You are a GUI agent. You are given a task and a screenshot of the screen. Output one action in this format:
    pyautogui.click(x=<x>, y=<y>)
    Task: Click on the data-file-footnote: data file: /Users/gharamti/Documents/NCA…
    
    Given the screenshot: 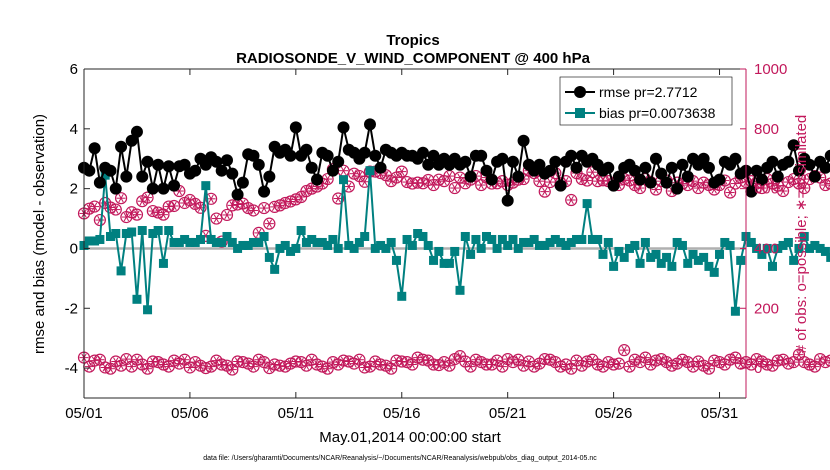 What is the action you would take?
    pyautogui.click(x=400, y=458)
    